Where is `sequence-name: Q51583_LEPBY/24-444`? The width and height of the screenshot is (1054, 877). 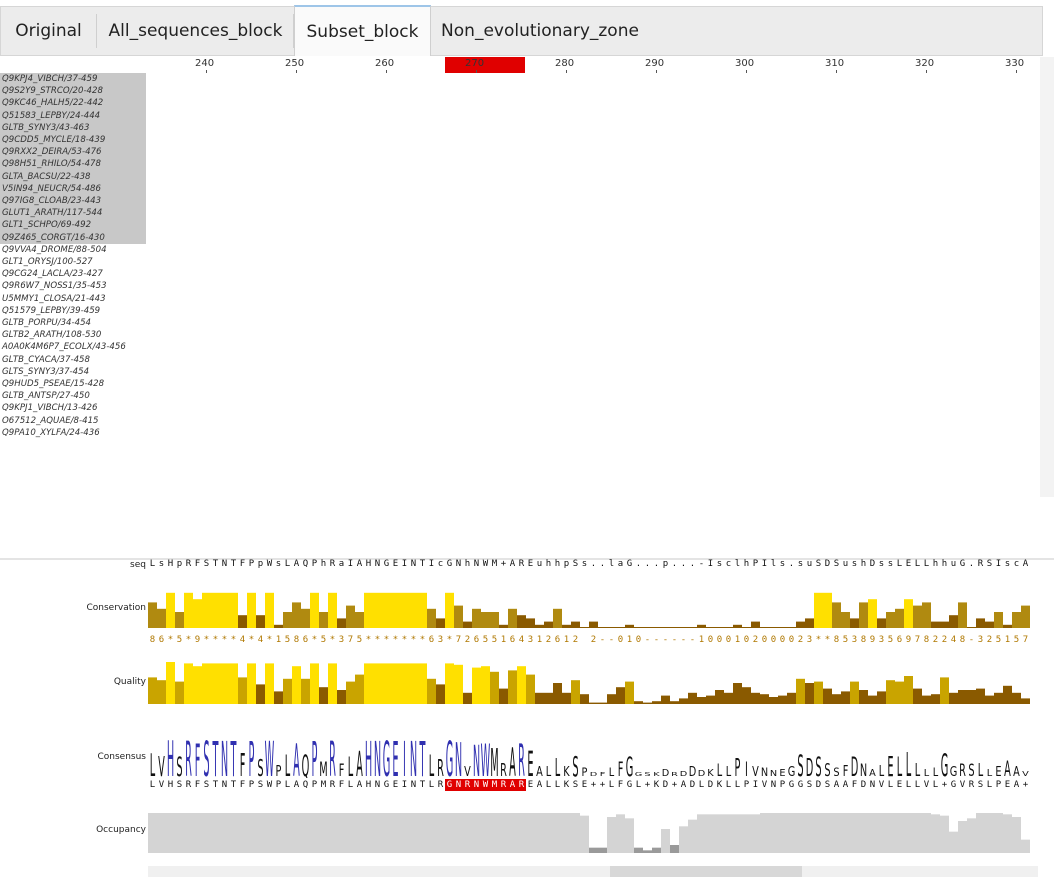 sequence-name: Q51583_LEPBY/24-444 is located at coordinates (73, 115).